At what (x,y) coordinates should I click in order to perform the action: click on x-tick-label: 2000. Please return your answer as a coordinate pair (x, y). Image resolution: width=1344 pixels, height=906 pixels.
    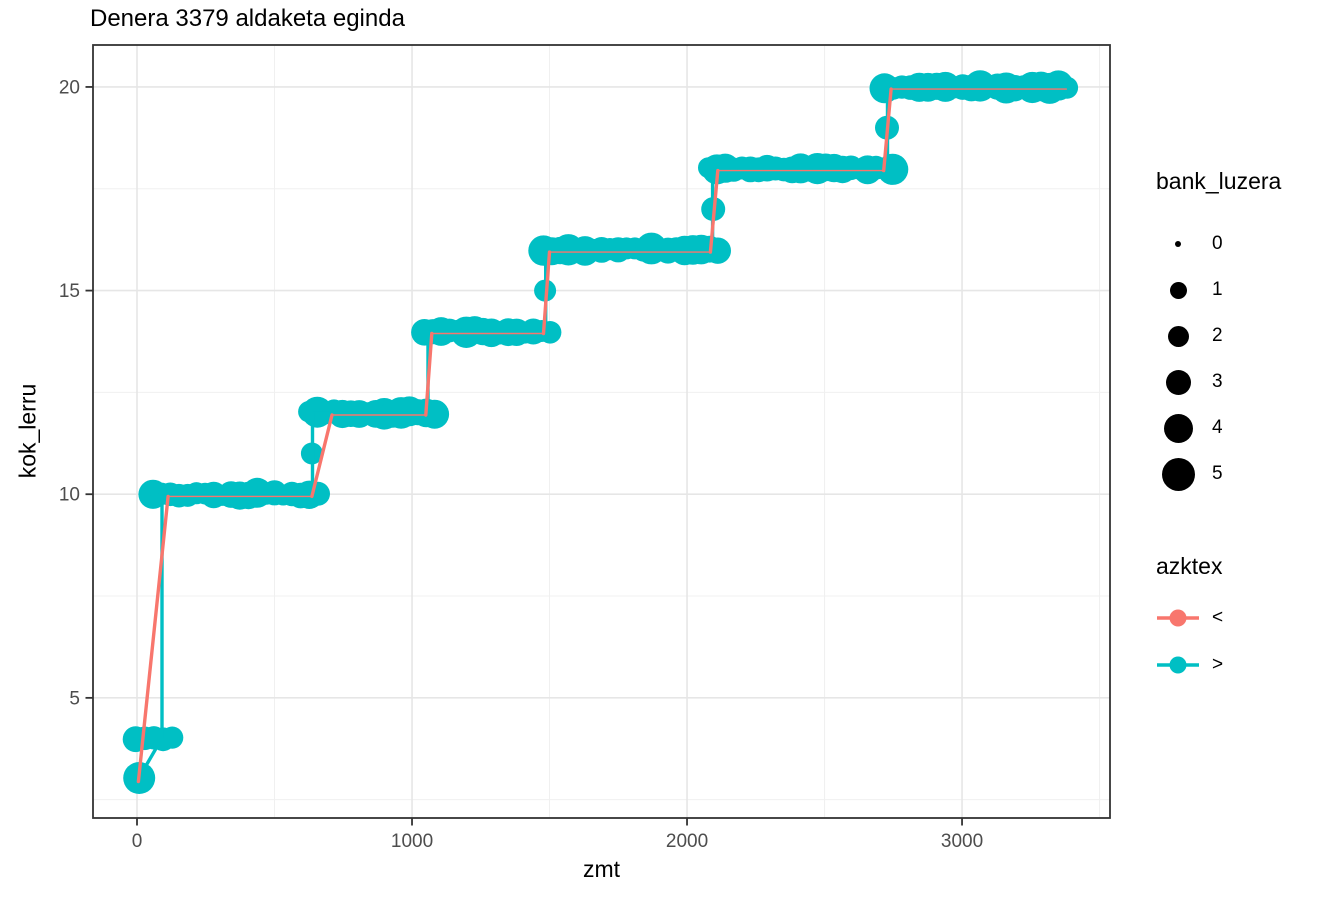
    Looking at the image, I should click on (687, 841).